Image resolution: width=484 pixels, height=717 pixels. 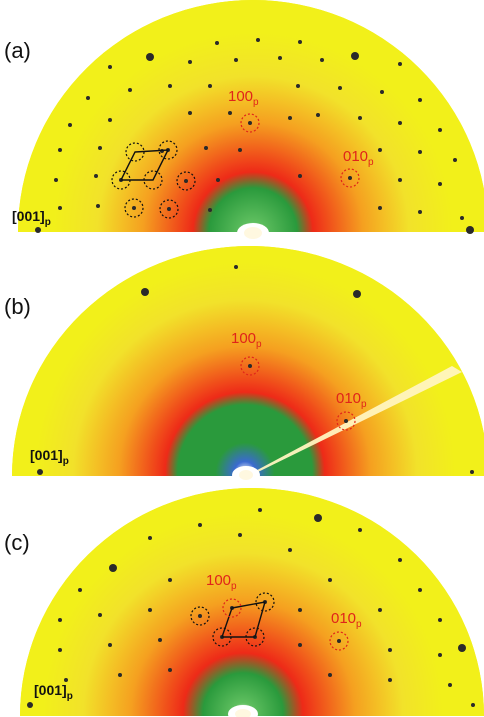 What do you see at coordinates (17, 542) in the screenshot?
I see `panel-label: (c)` at bounding box center [17, 542].